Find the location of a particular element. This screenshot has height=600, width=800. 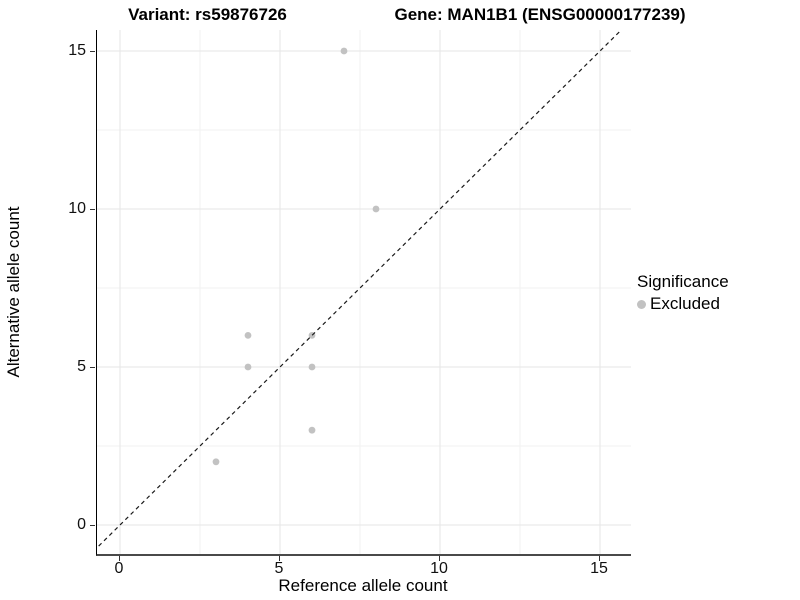

x-tick-label: 0 is located at coordinates (119, 568).